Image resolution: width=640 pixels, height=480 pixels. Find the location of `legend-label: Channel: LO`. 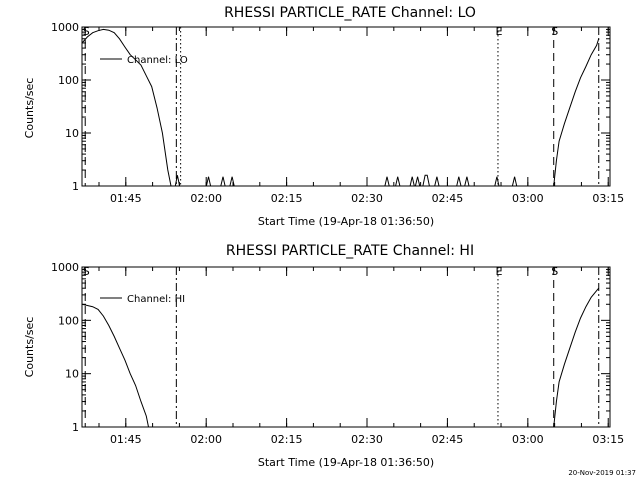

legend-label: Channel: LO is located at coordinates (157, 60).